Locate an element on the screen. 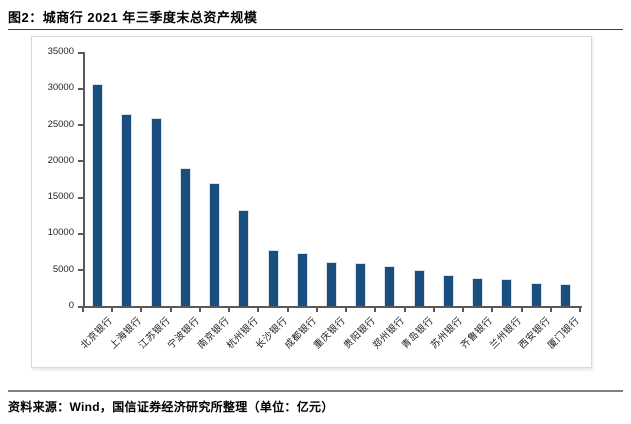  y-axis-tick-label: 20000 is located at coordinates (60, 160).